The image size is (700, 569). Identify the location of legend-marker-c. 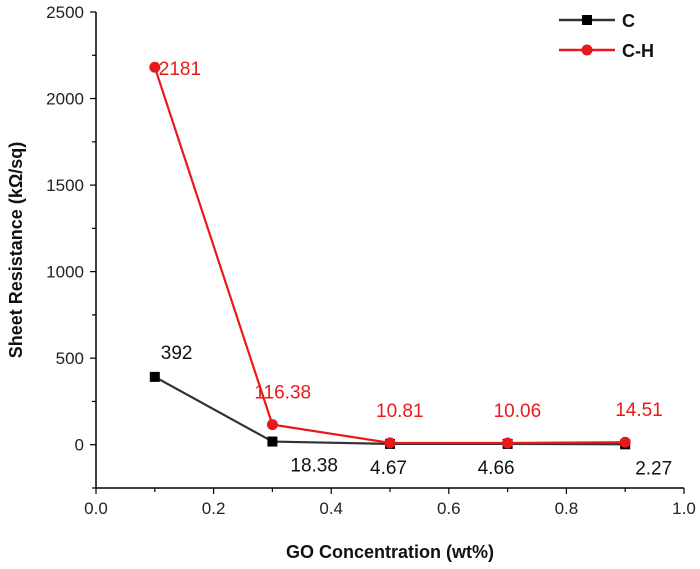
(587, 20).